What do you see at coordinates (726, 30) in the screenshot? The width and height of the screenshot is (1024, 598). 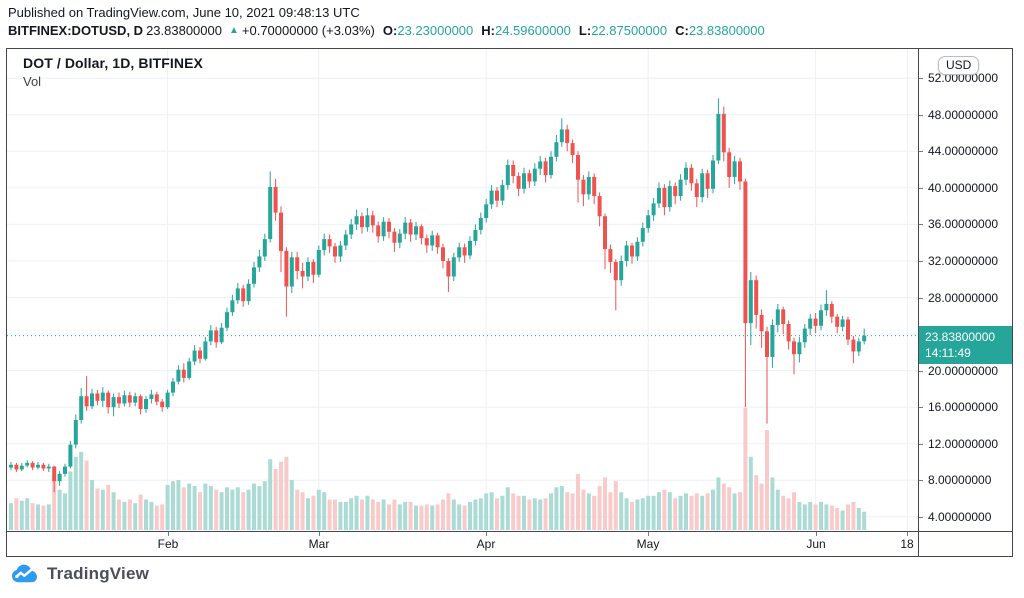 I see `close-value: 23.83800000` at bounding box center [726, 30].